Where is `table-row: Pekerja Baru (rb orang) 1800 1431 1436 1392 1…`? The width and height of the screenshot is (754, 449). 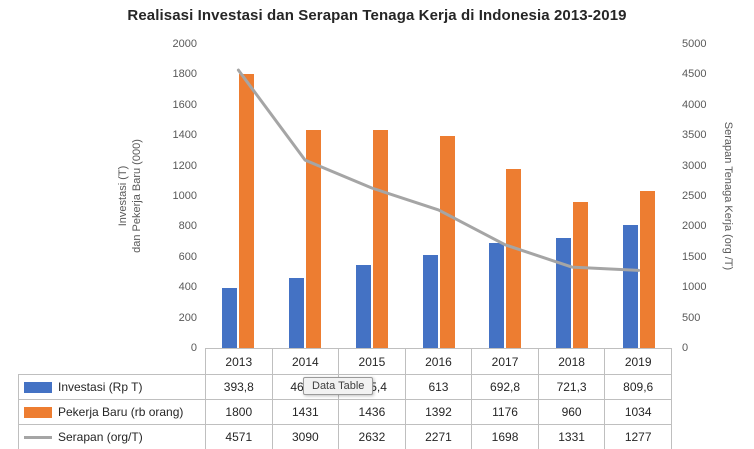 table-row: Pekerja Baru (rb orang) 1800 1431 1436 1392 1… is located at coordinates (345, 412).